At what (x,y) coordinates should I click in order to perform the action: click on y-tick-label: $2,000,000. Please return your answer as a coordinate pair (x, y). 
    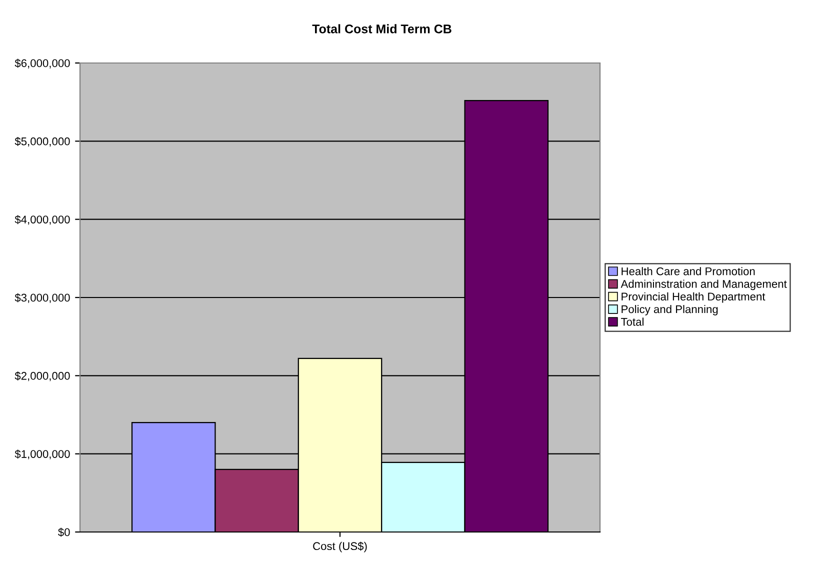
    Looking at the image, I should click on (42, 376).